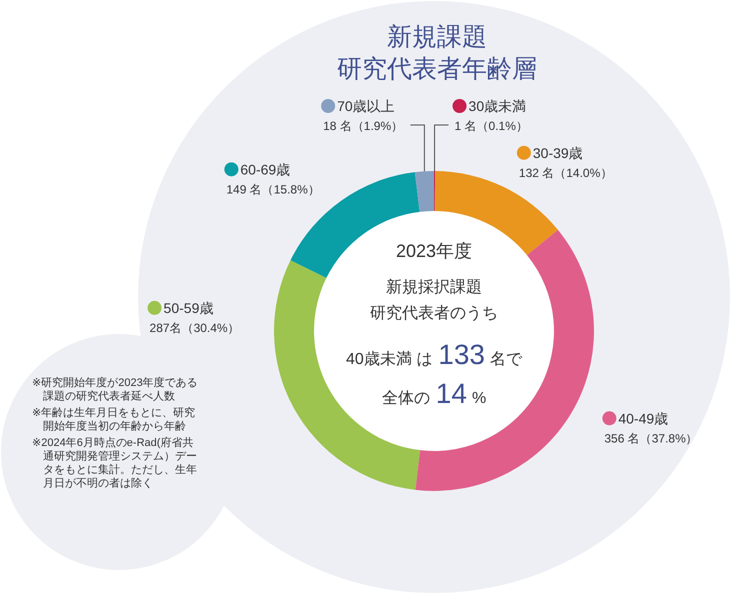  Describe the element at coordinates (265, 169) in the screenshot. I see `legend-label: 60-69歳` at that location.